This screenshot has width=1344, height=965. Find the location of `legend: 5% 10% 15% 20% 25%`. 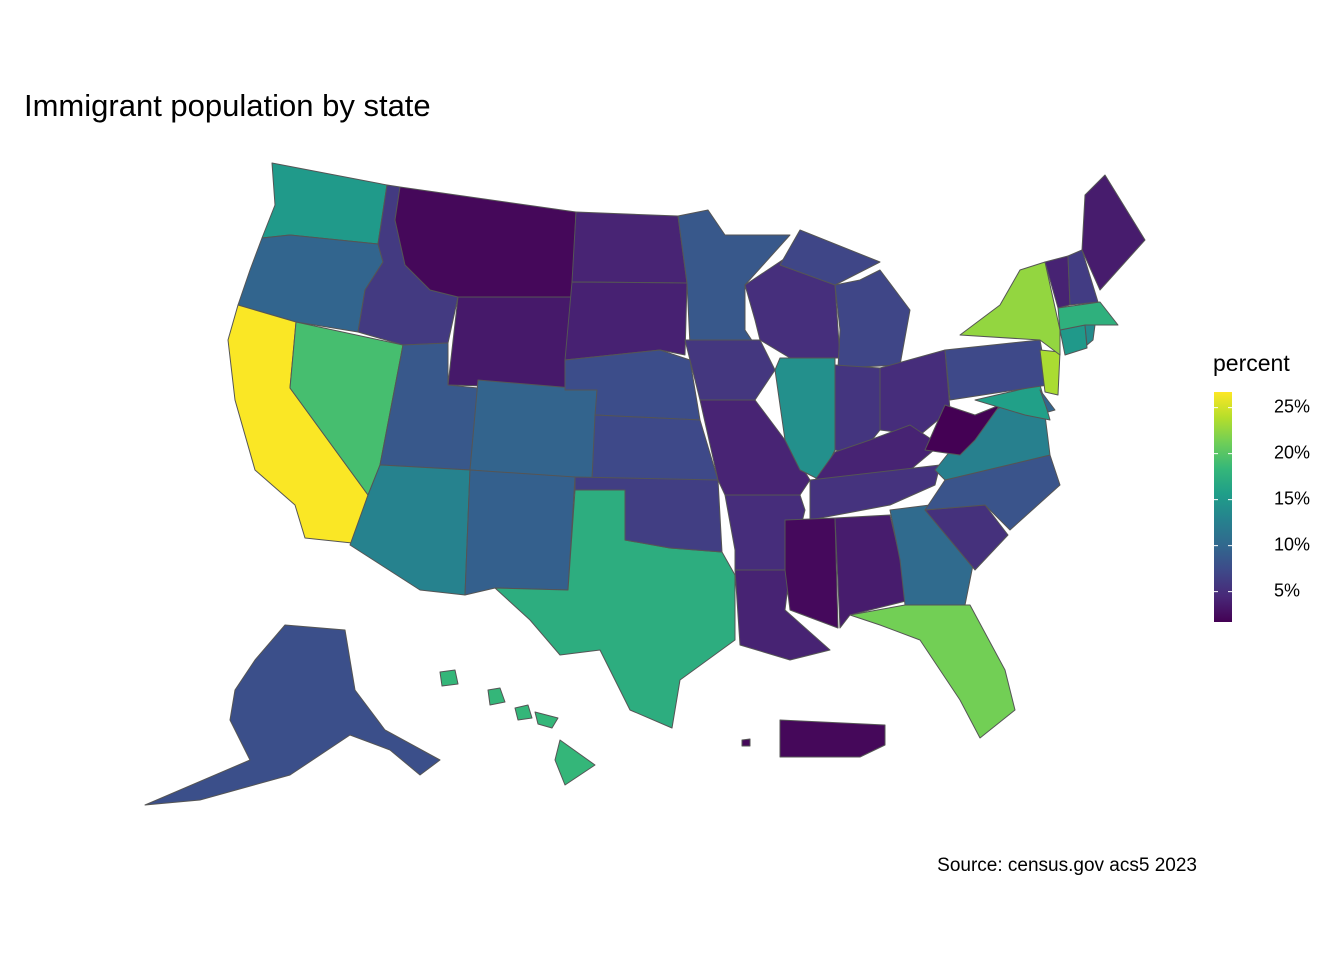

legend: 5% 10% 15% 20% 25% is located at coordinates (1262, 507).